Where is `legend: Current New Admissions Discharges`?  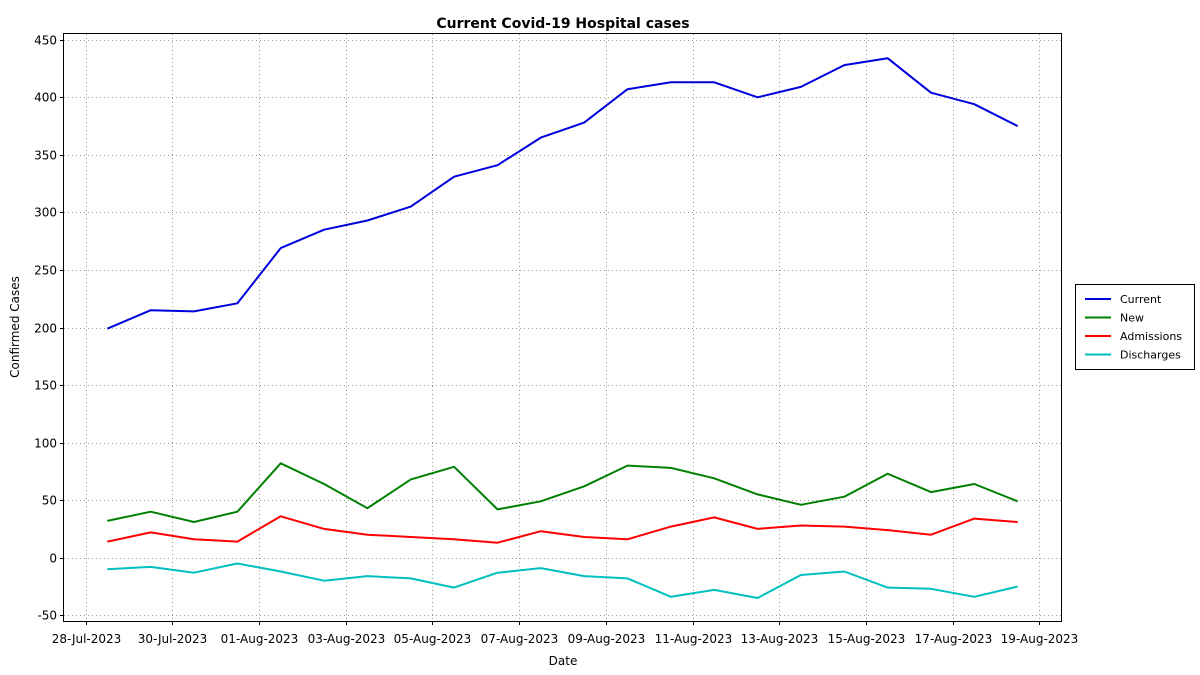
legend: Current New Admissions Discharges is located at coordinates (1135, 327).